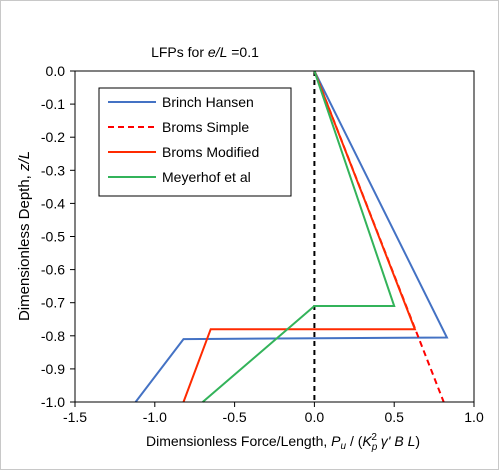  I want to click on y-tick-label: -0.2, so click(53, 137).